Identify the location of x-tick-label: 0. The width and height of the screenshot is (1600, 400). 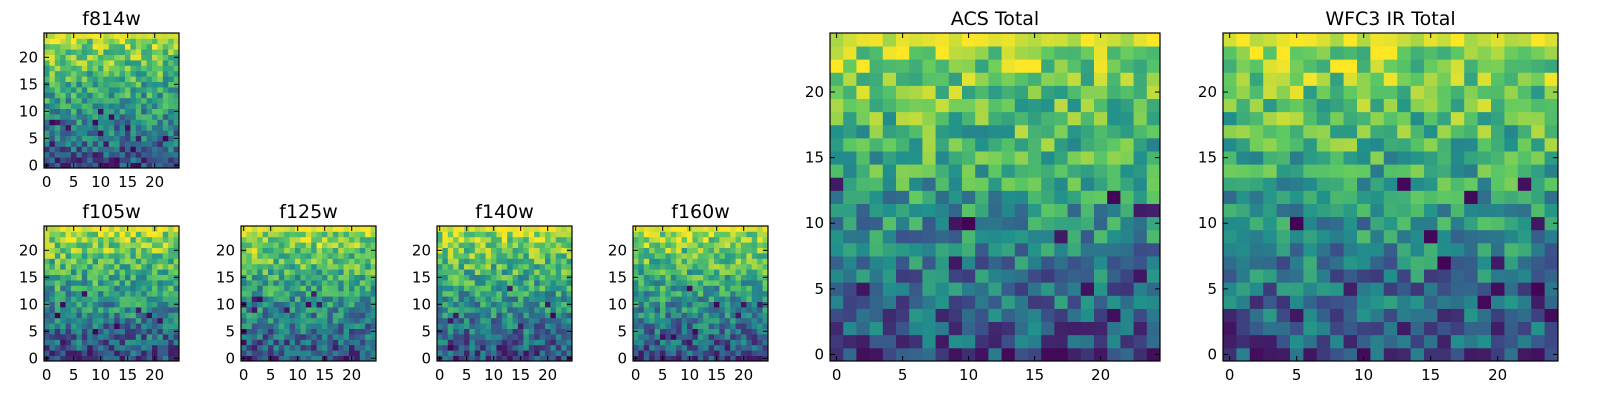
(244, 375).